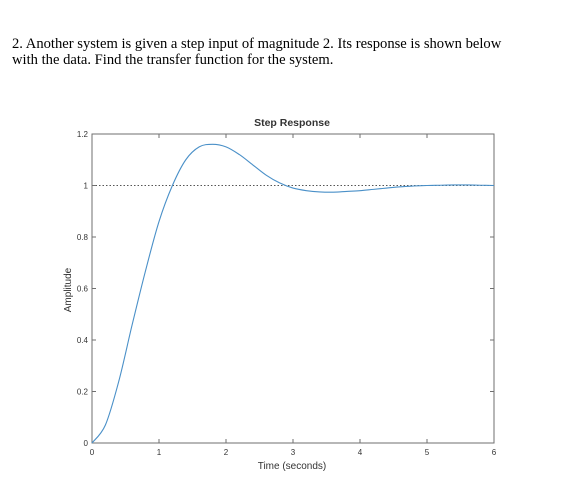  What do you see at coordinates (226, 452) in the screenshot?
I see `x-tick-label: 2` at bounding box center [226, 452].